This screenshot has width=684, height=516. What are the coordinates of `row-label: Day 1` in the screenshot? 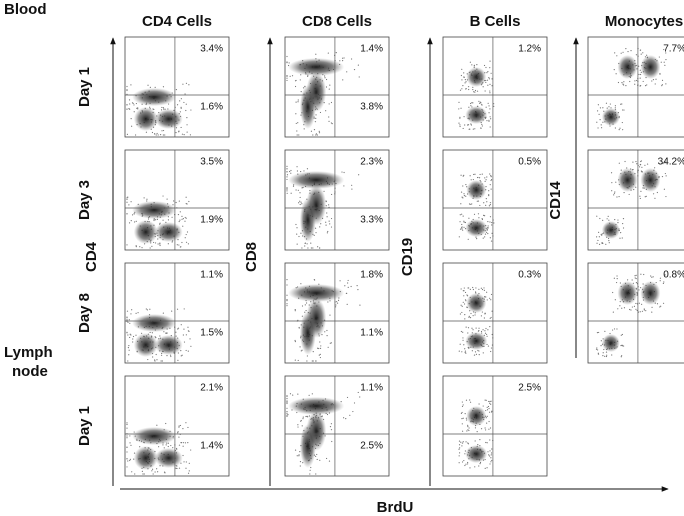 It's located at (84, 87).